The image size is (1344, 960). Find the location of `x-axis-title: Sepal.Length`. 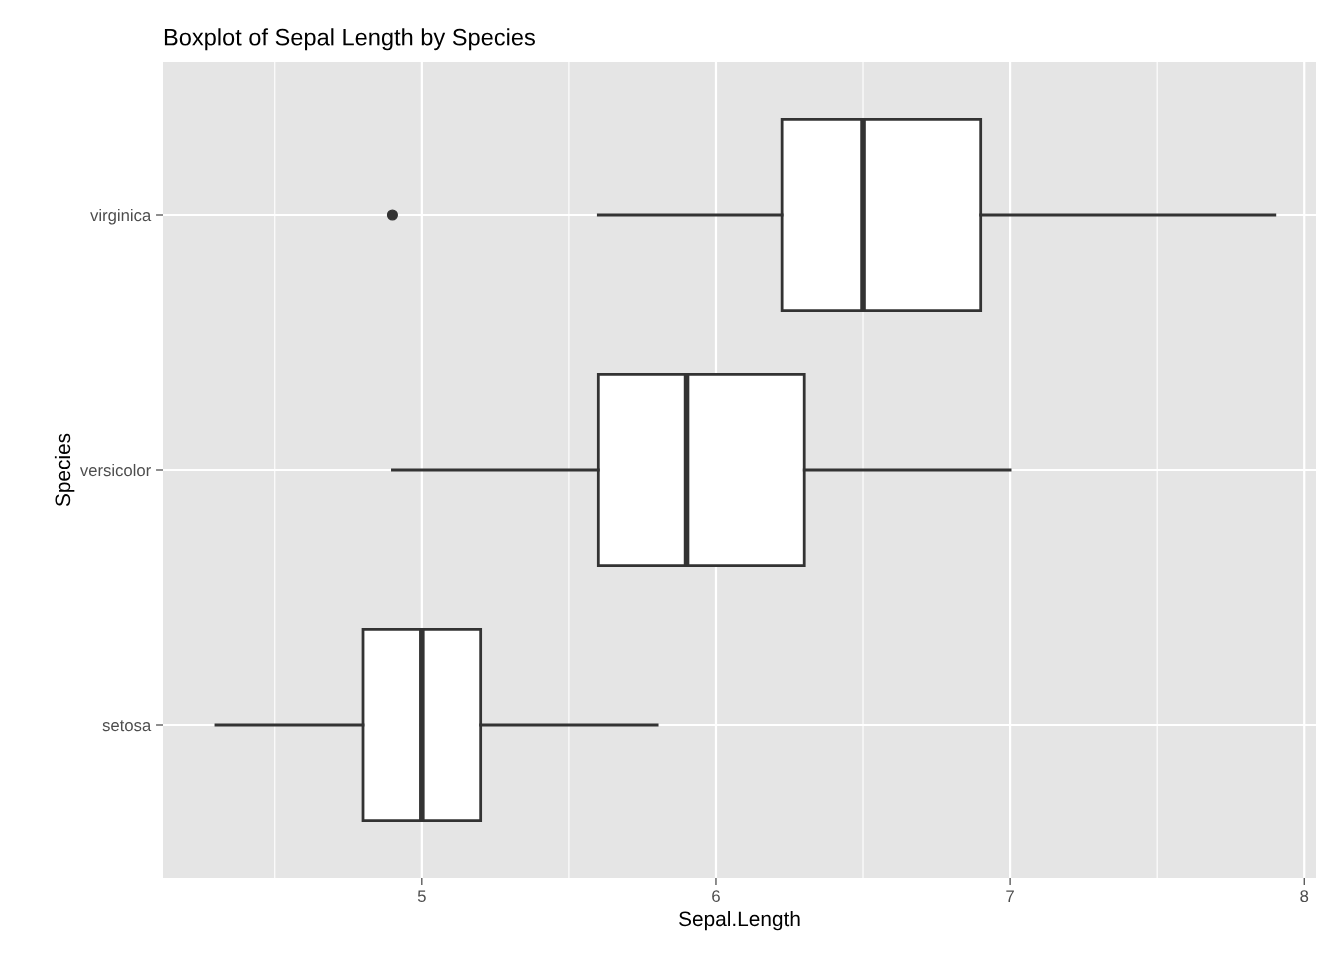

x-axis-title: Sepal.Length is located at coordinates (739, 920).